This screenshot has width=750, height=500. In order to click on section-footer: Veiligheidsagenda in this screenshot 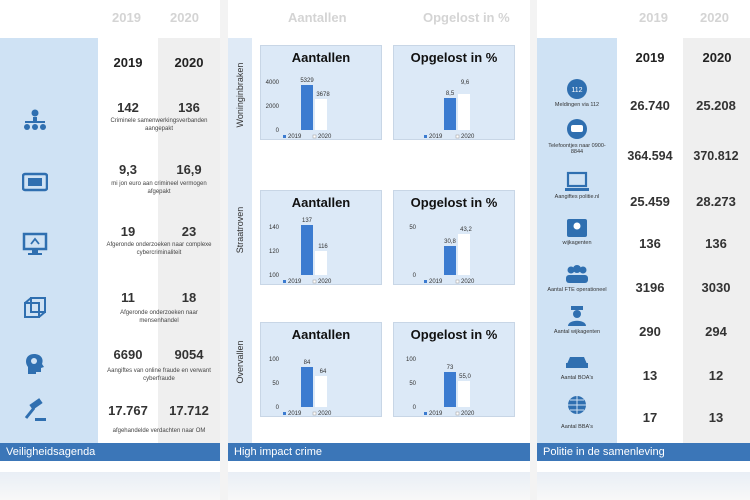, I will do `click(110, 452)`.